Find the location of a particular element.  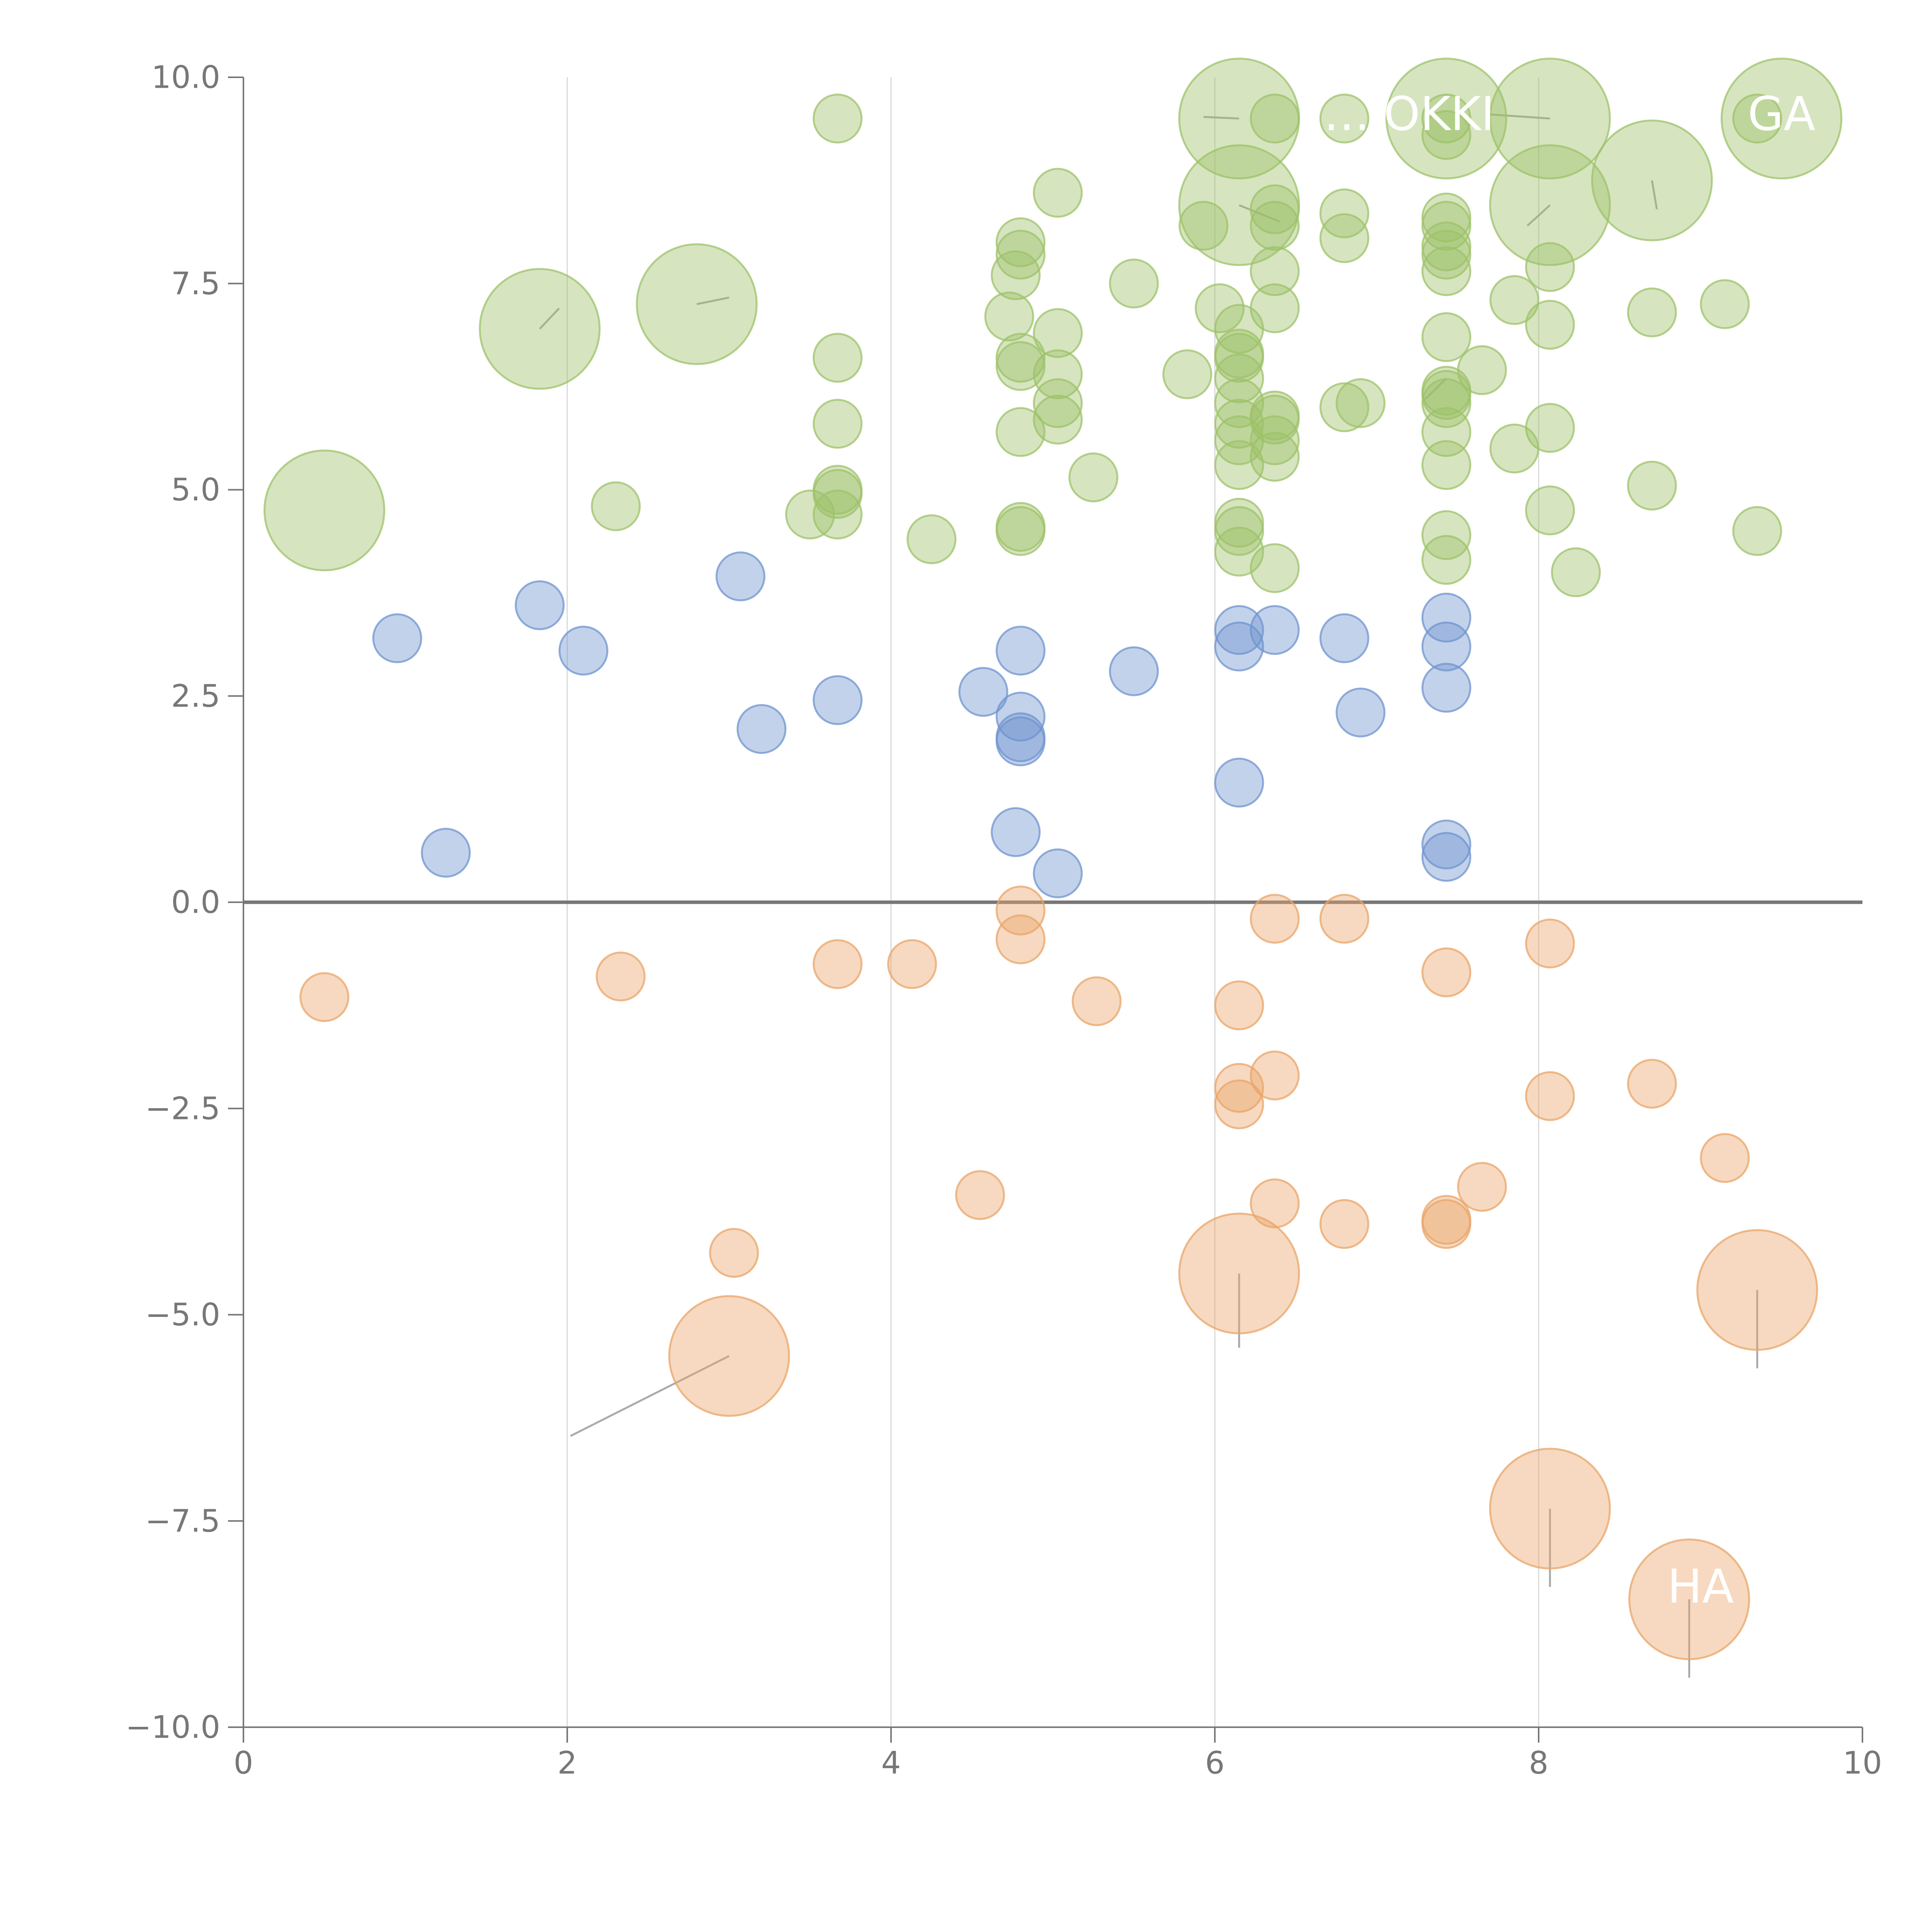

x-tick-label: 4 is located at coordinates (891, 1763).